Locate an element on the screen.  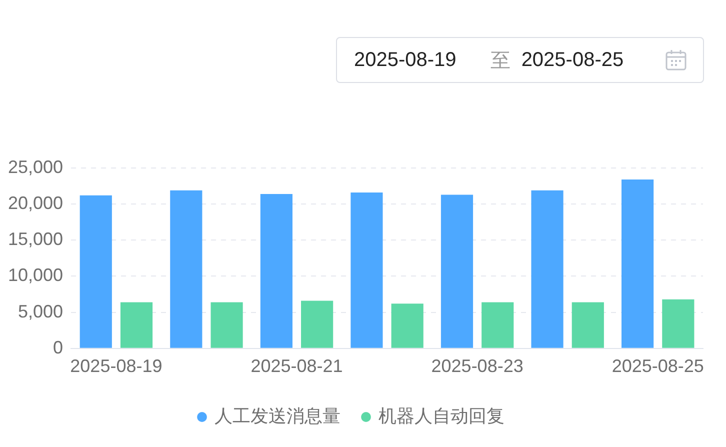
date-range-field: 2025-08-19 至 2025-08-25 is located at coordinates (520, 60).